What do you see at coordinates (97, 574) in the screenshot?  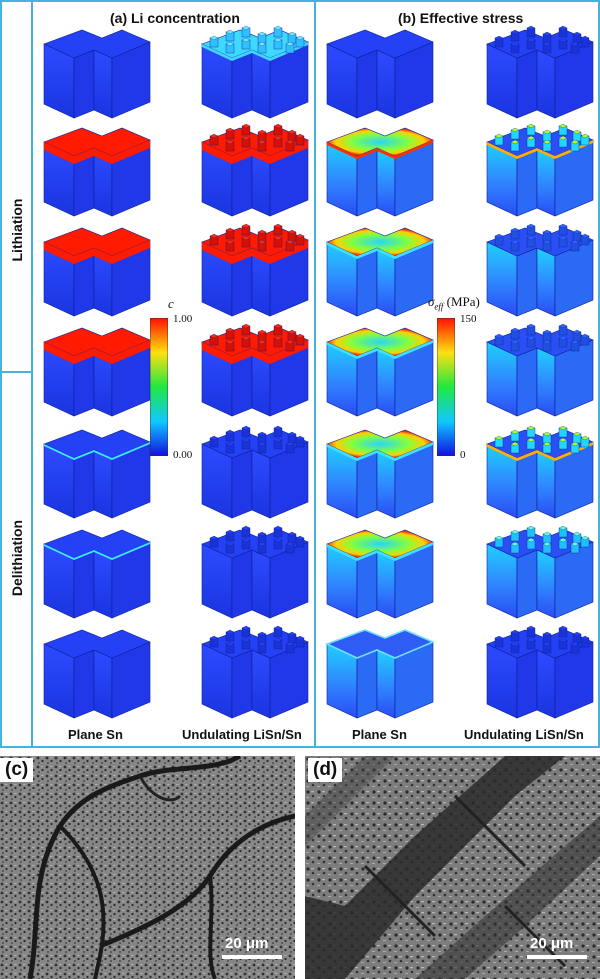 I see `cube-row6-plane-c` at bounding box center [97, 574].